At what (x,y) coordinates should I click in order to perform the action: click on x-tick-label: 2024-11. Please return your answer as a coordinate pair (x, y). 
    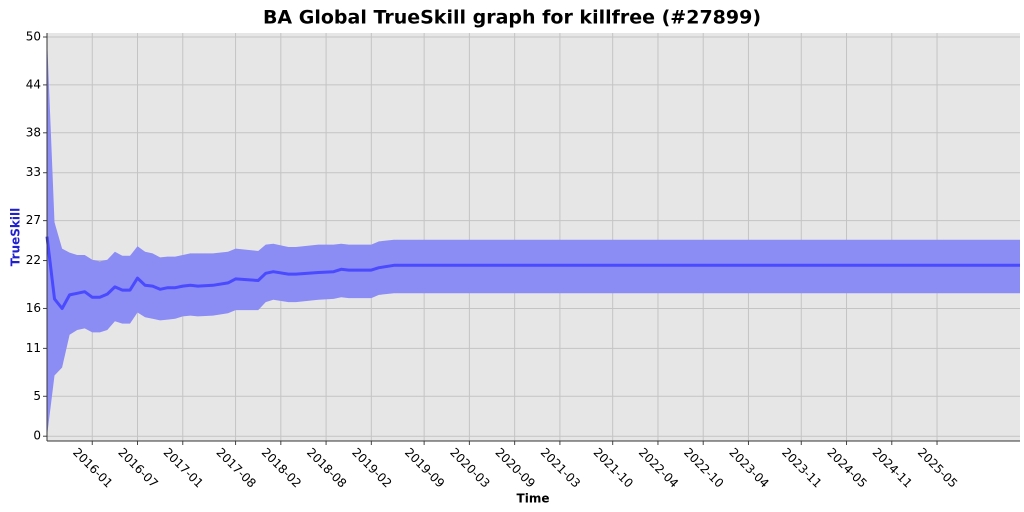
    Looking at the image, I should click on (892, 467).